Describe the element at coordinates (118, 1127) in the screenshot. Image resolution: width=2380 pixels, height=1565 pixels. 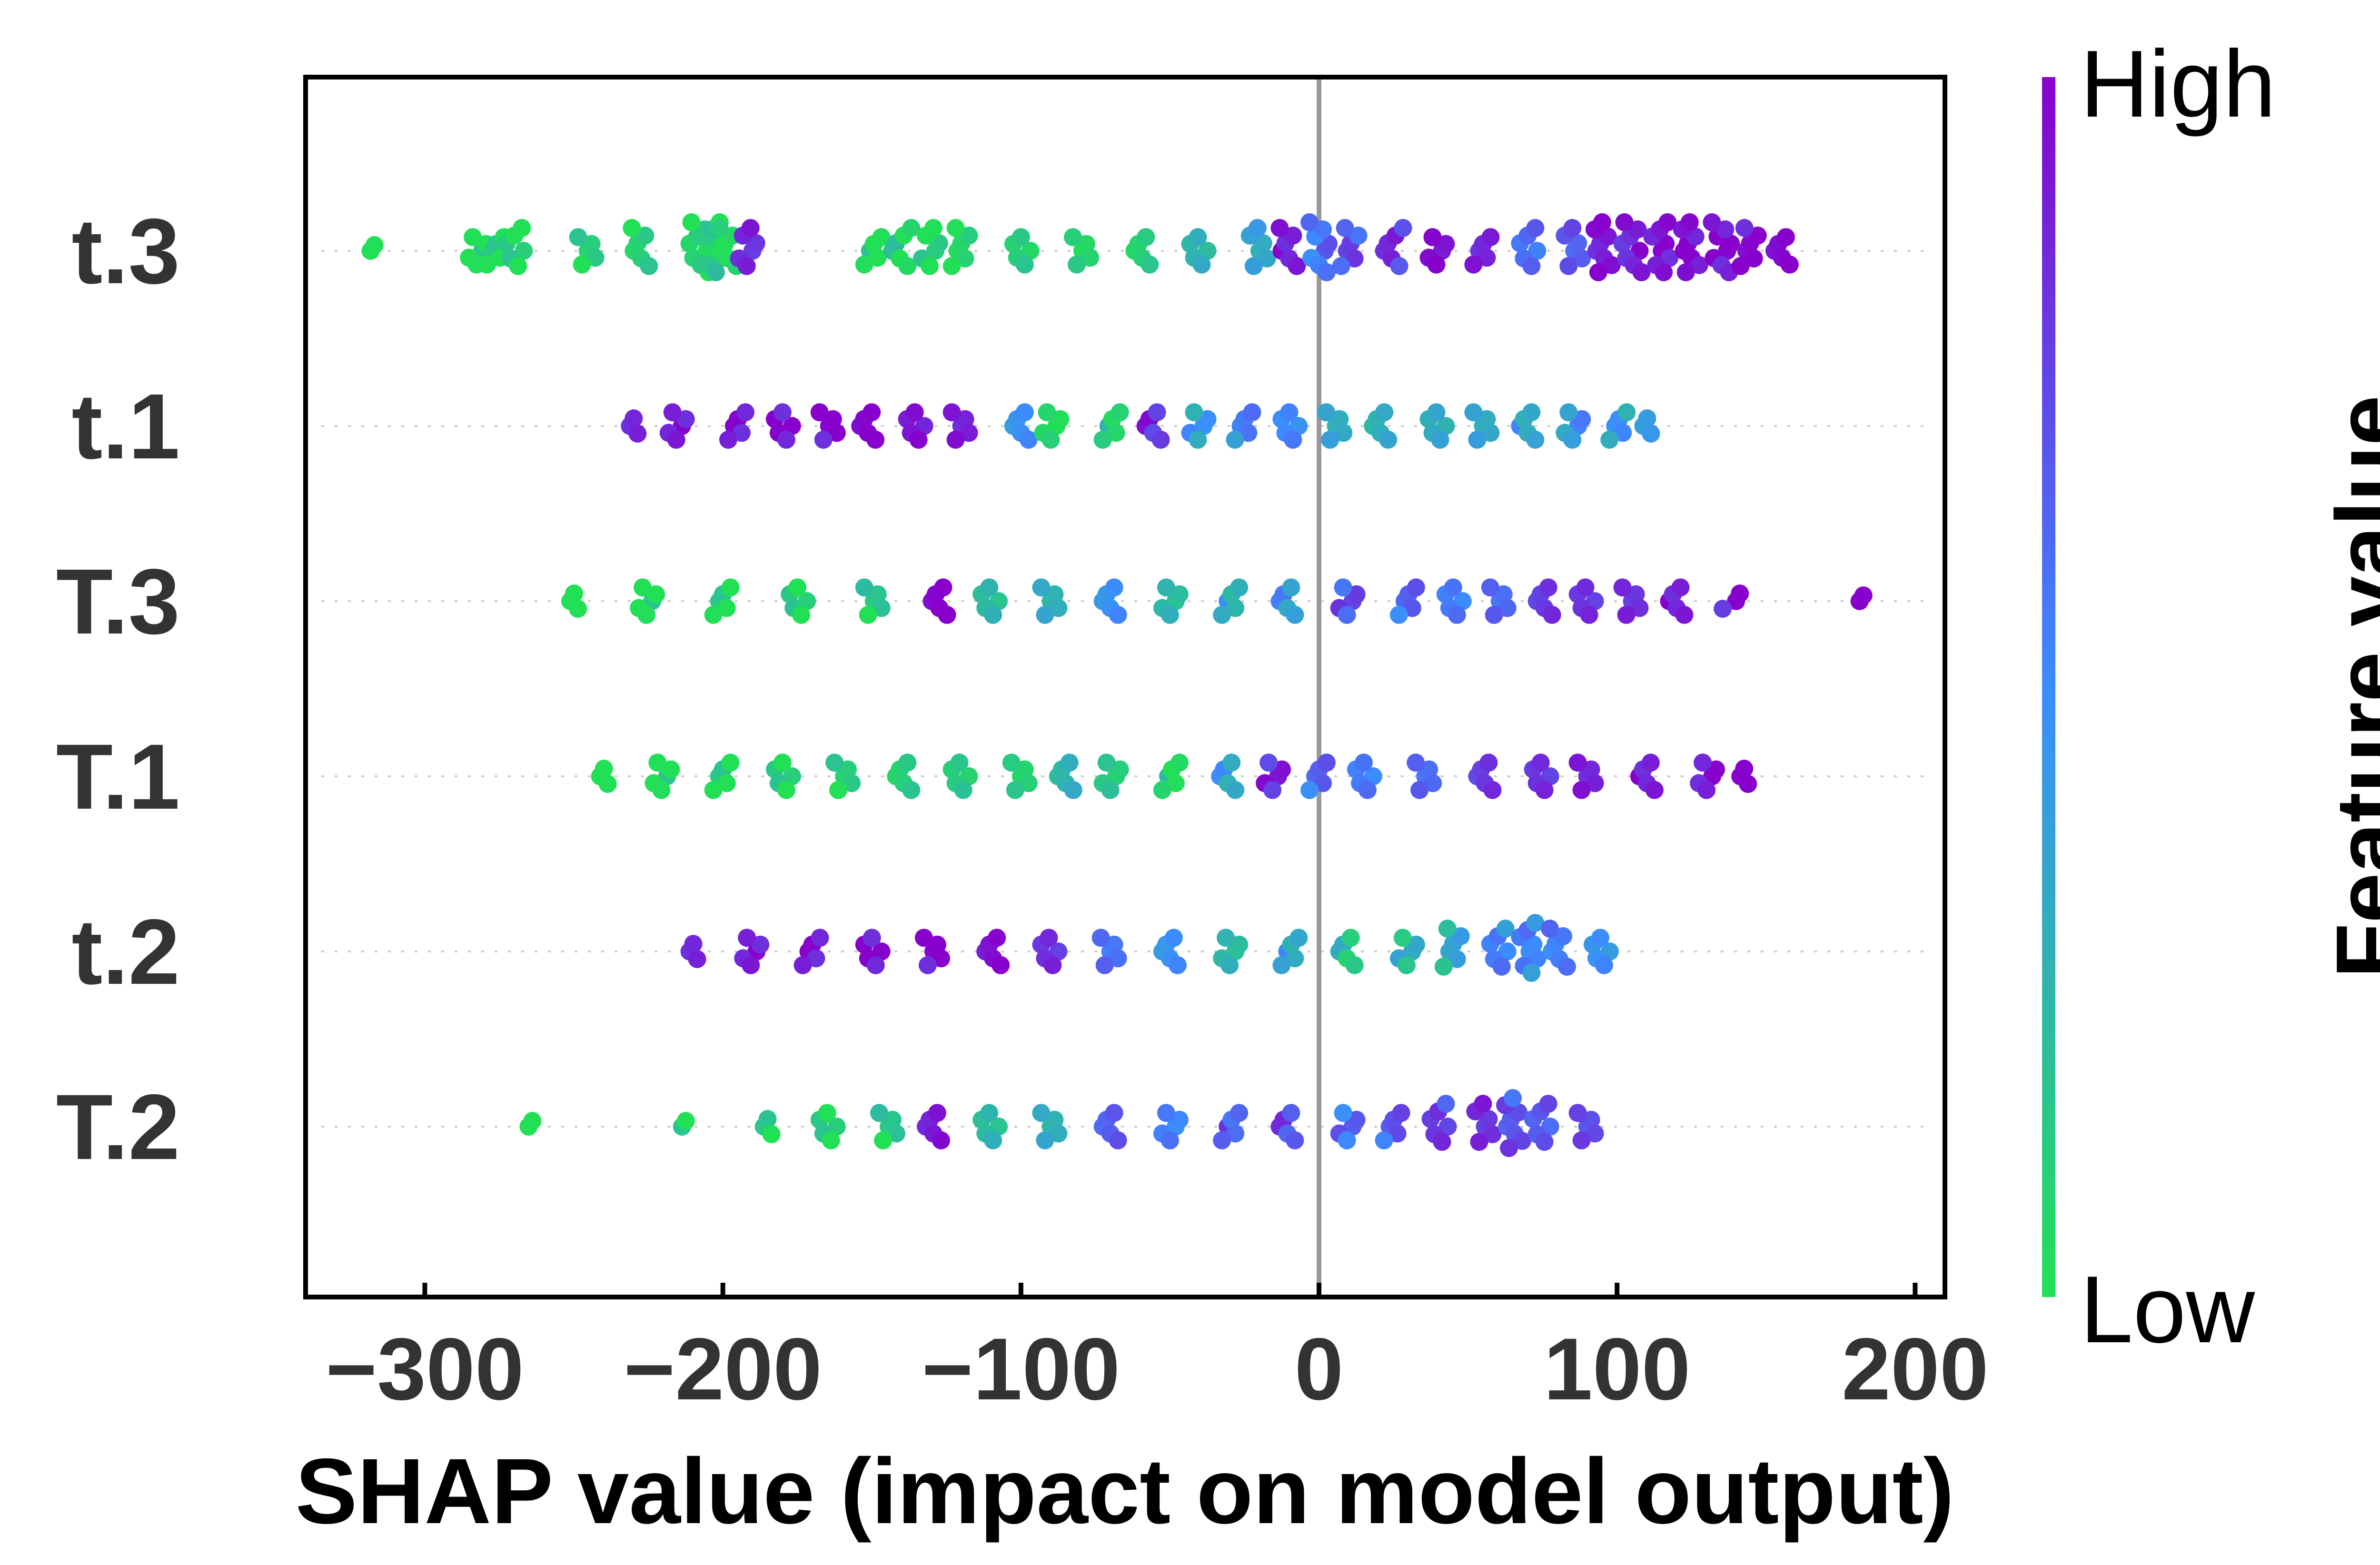
I see `y-feature-label: T.2` at that location.